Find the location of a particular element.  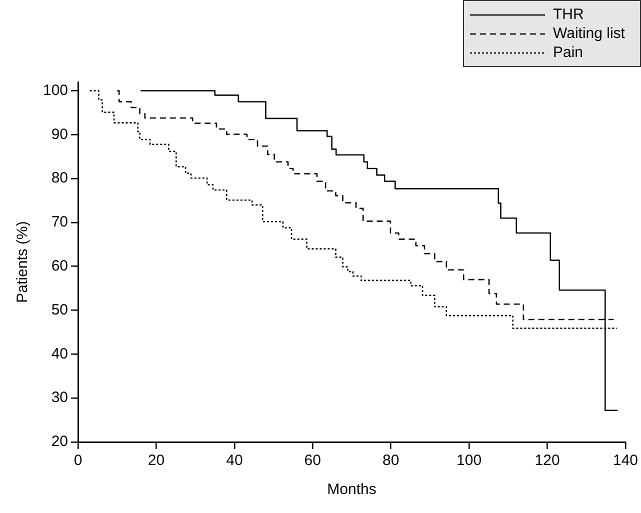

y-axis-title: Patients (%) is located at coordinates (23, 262).